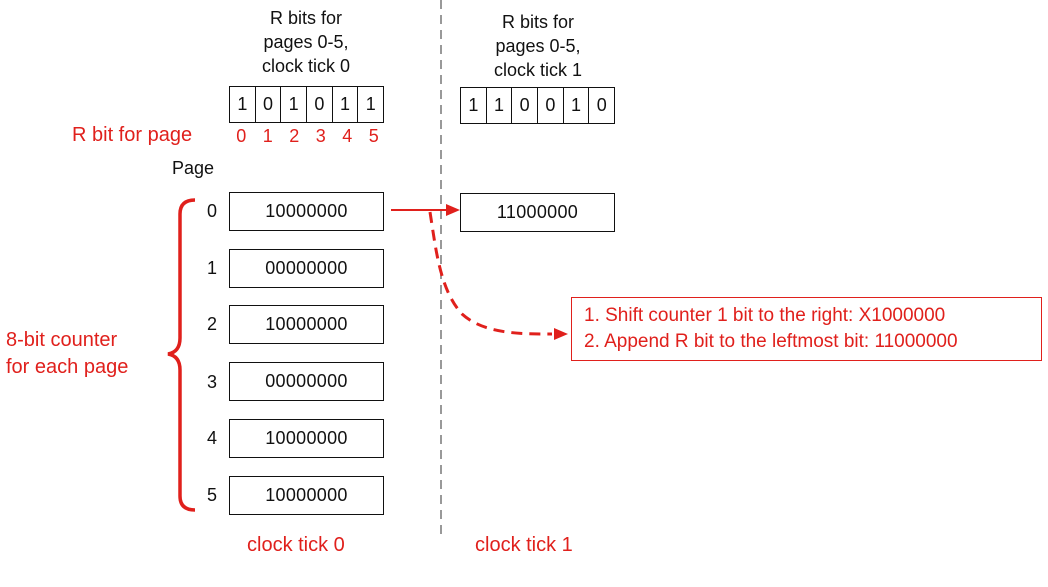 The width and height of the screenshot is (1048, 587). Describe the element at coordinates (306, 18) in the screenshot. I see `tick0-header-line: R bits for` at that location.